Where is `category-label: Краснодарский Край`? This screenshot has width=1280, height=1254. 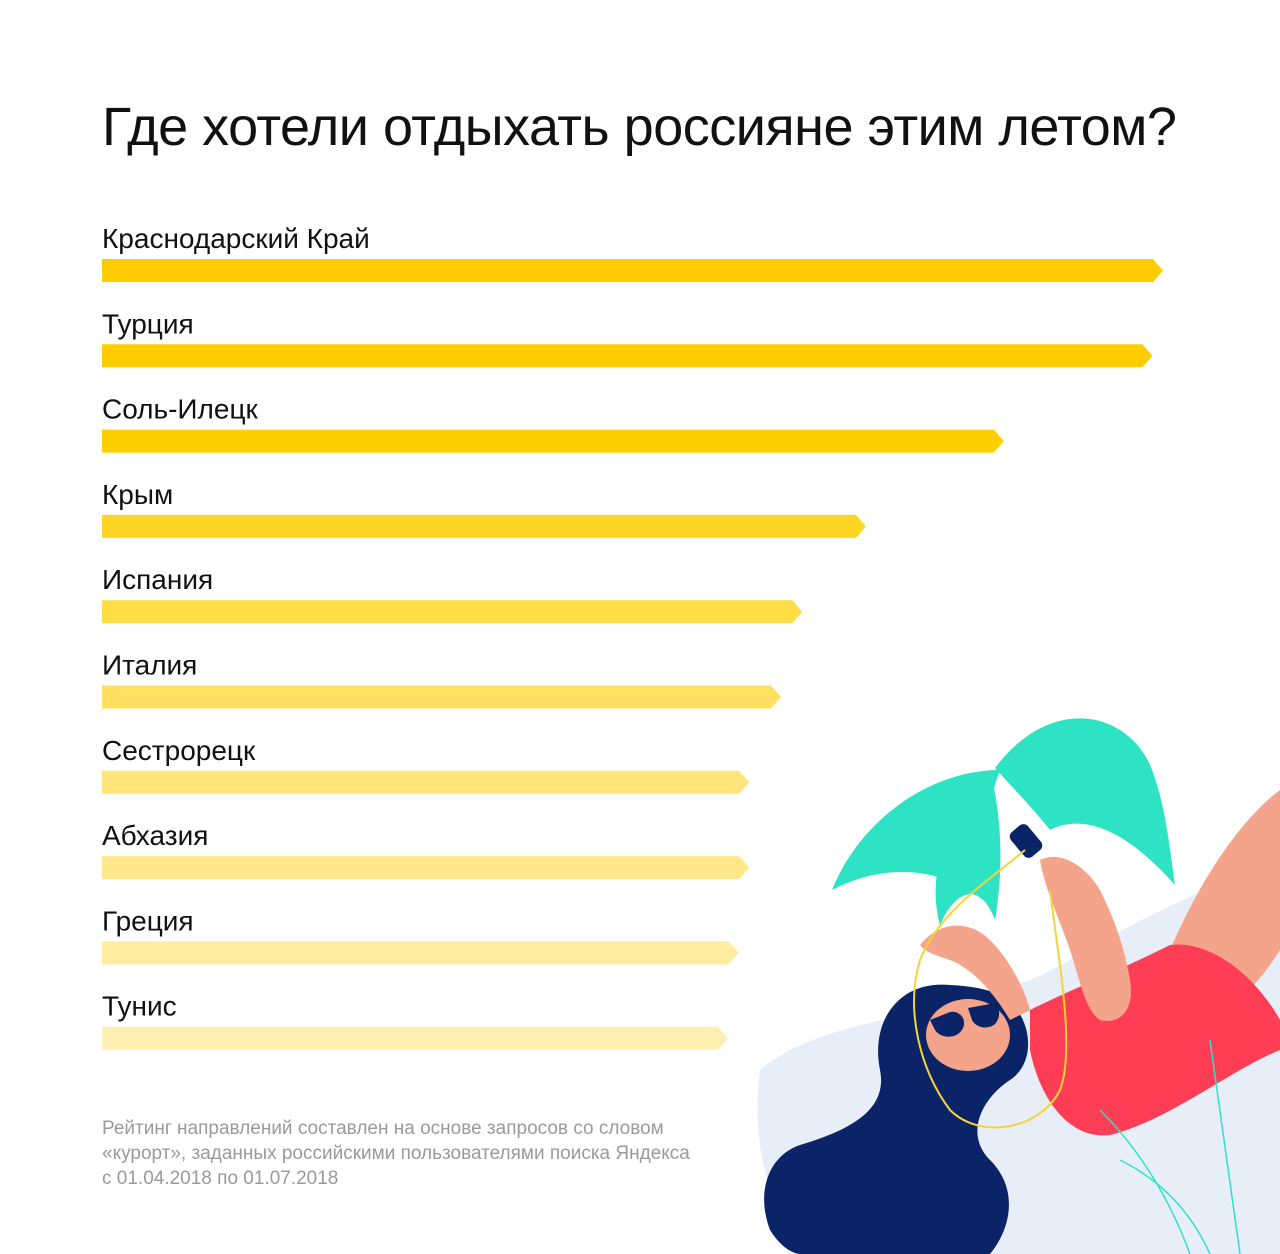 category-label: Краснодарский Край is located at coordinates (236, 238).